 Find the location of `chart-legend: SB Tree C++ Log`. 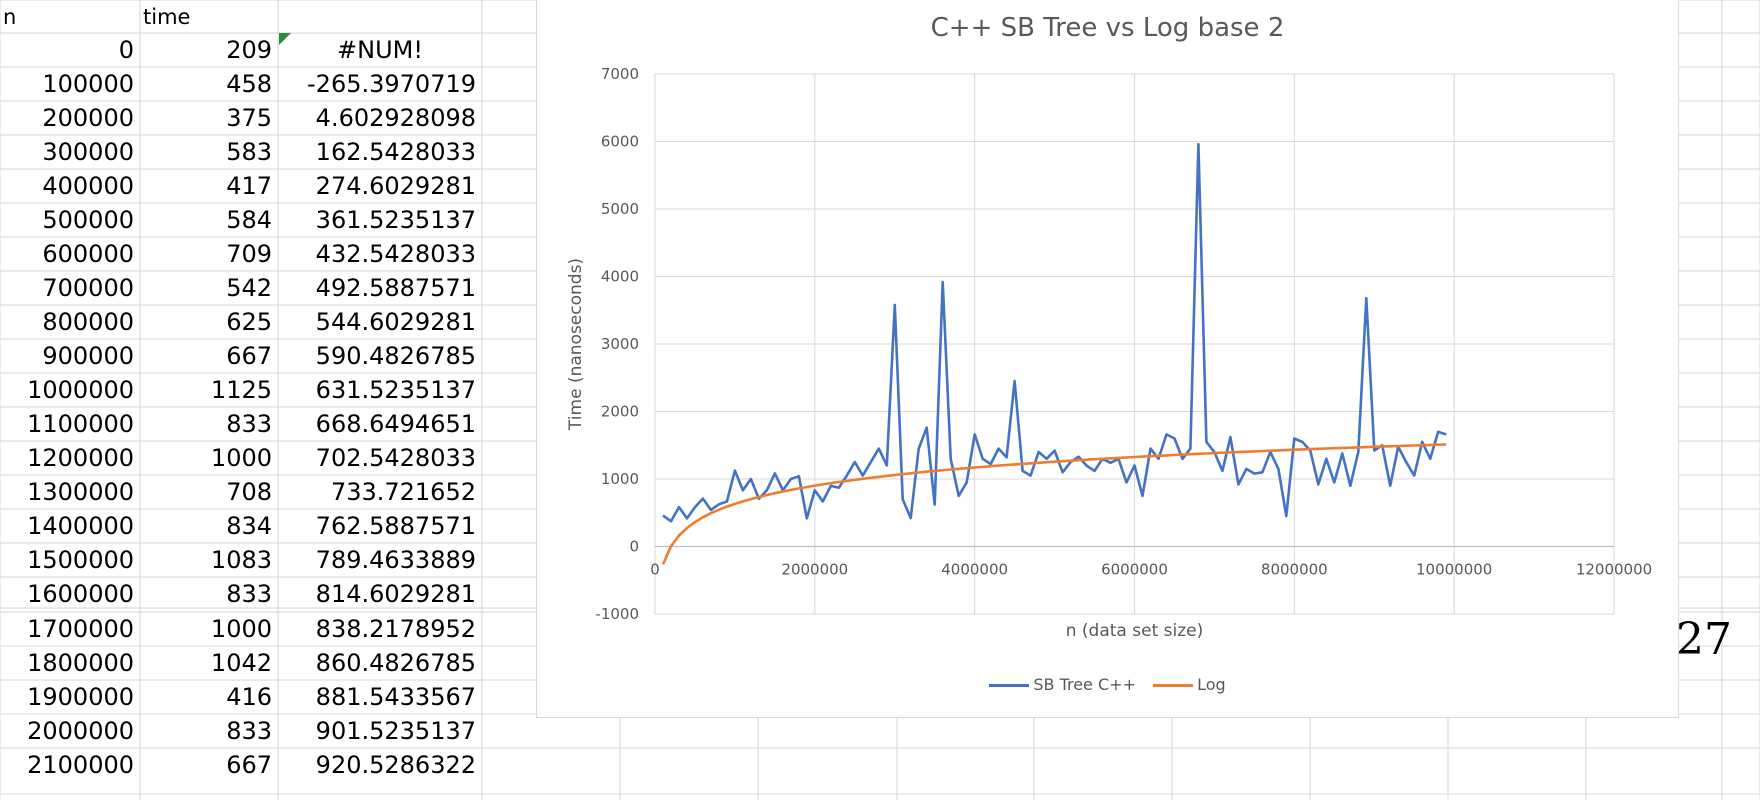

chart-legend: SB Tree C++ Log is located at coordinates (1107, 684).